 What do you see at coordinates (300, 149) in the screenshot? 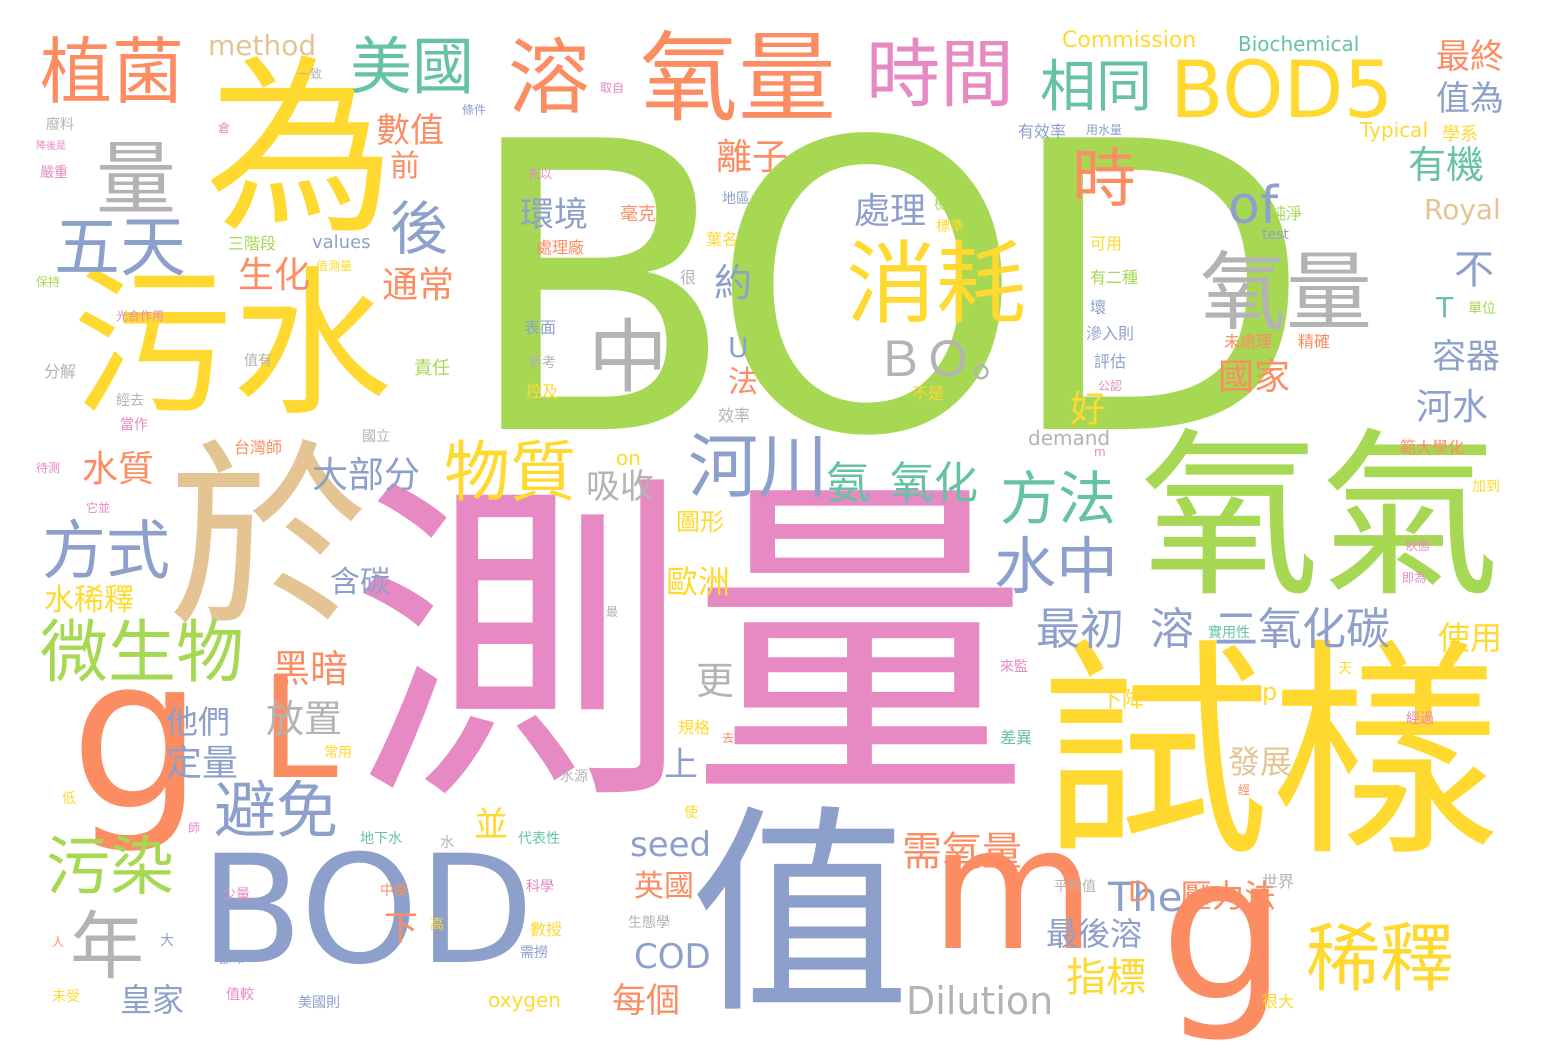
I see `word: 為` at bounding box center [300, 149].